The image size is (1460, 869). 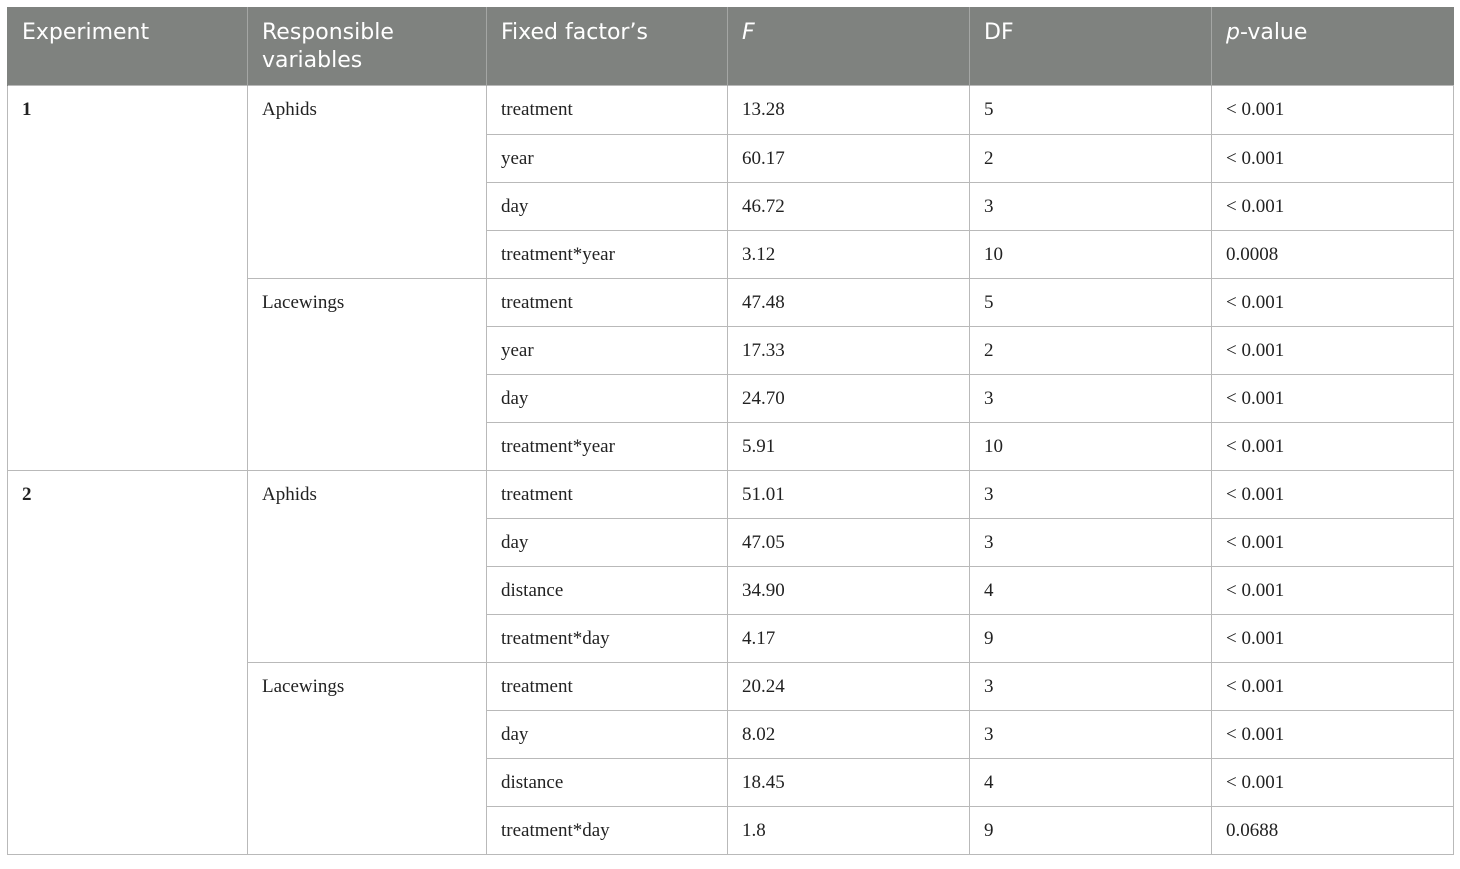 I want to click on f-value-cell: 5.91, so click(x=848, y=446).